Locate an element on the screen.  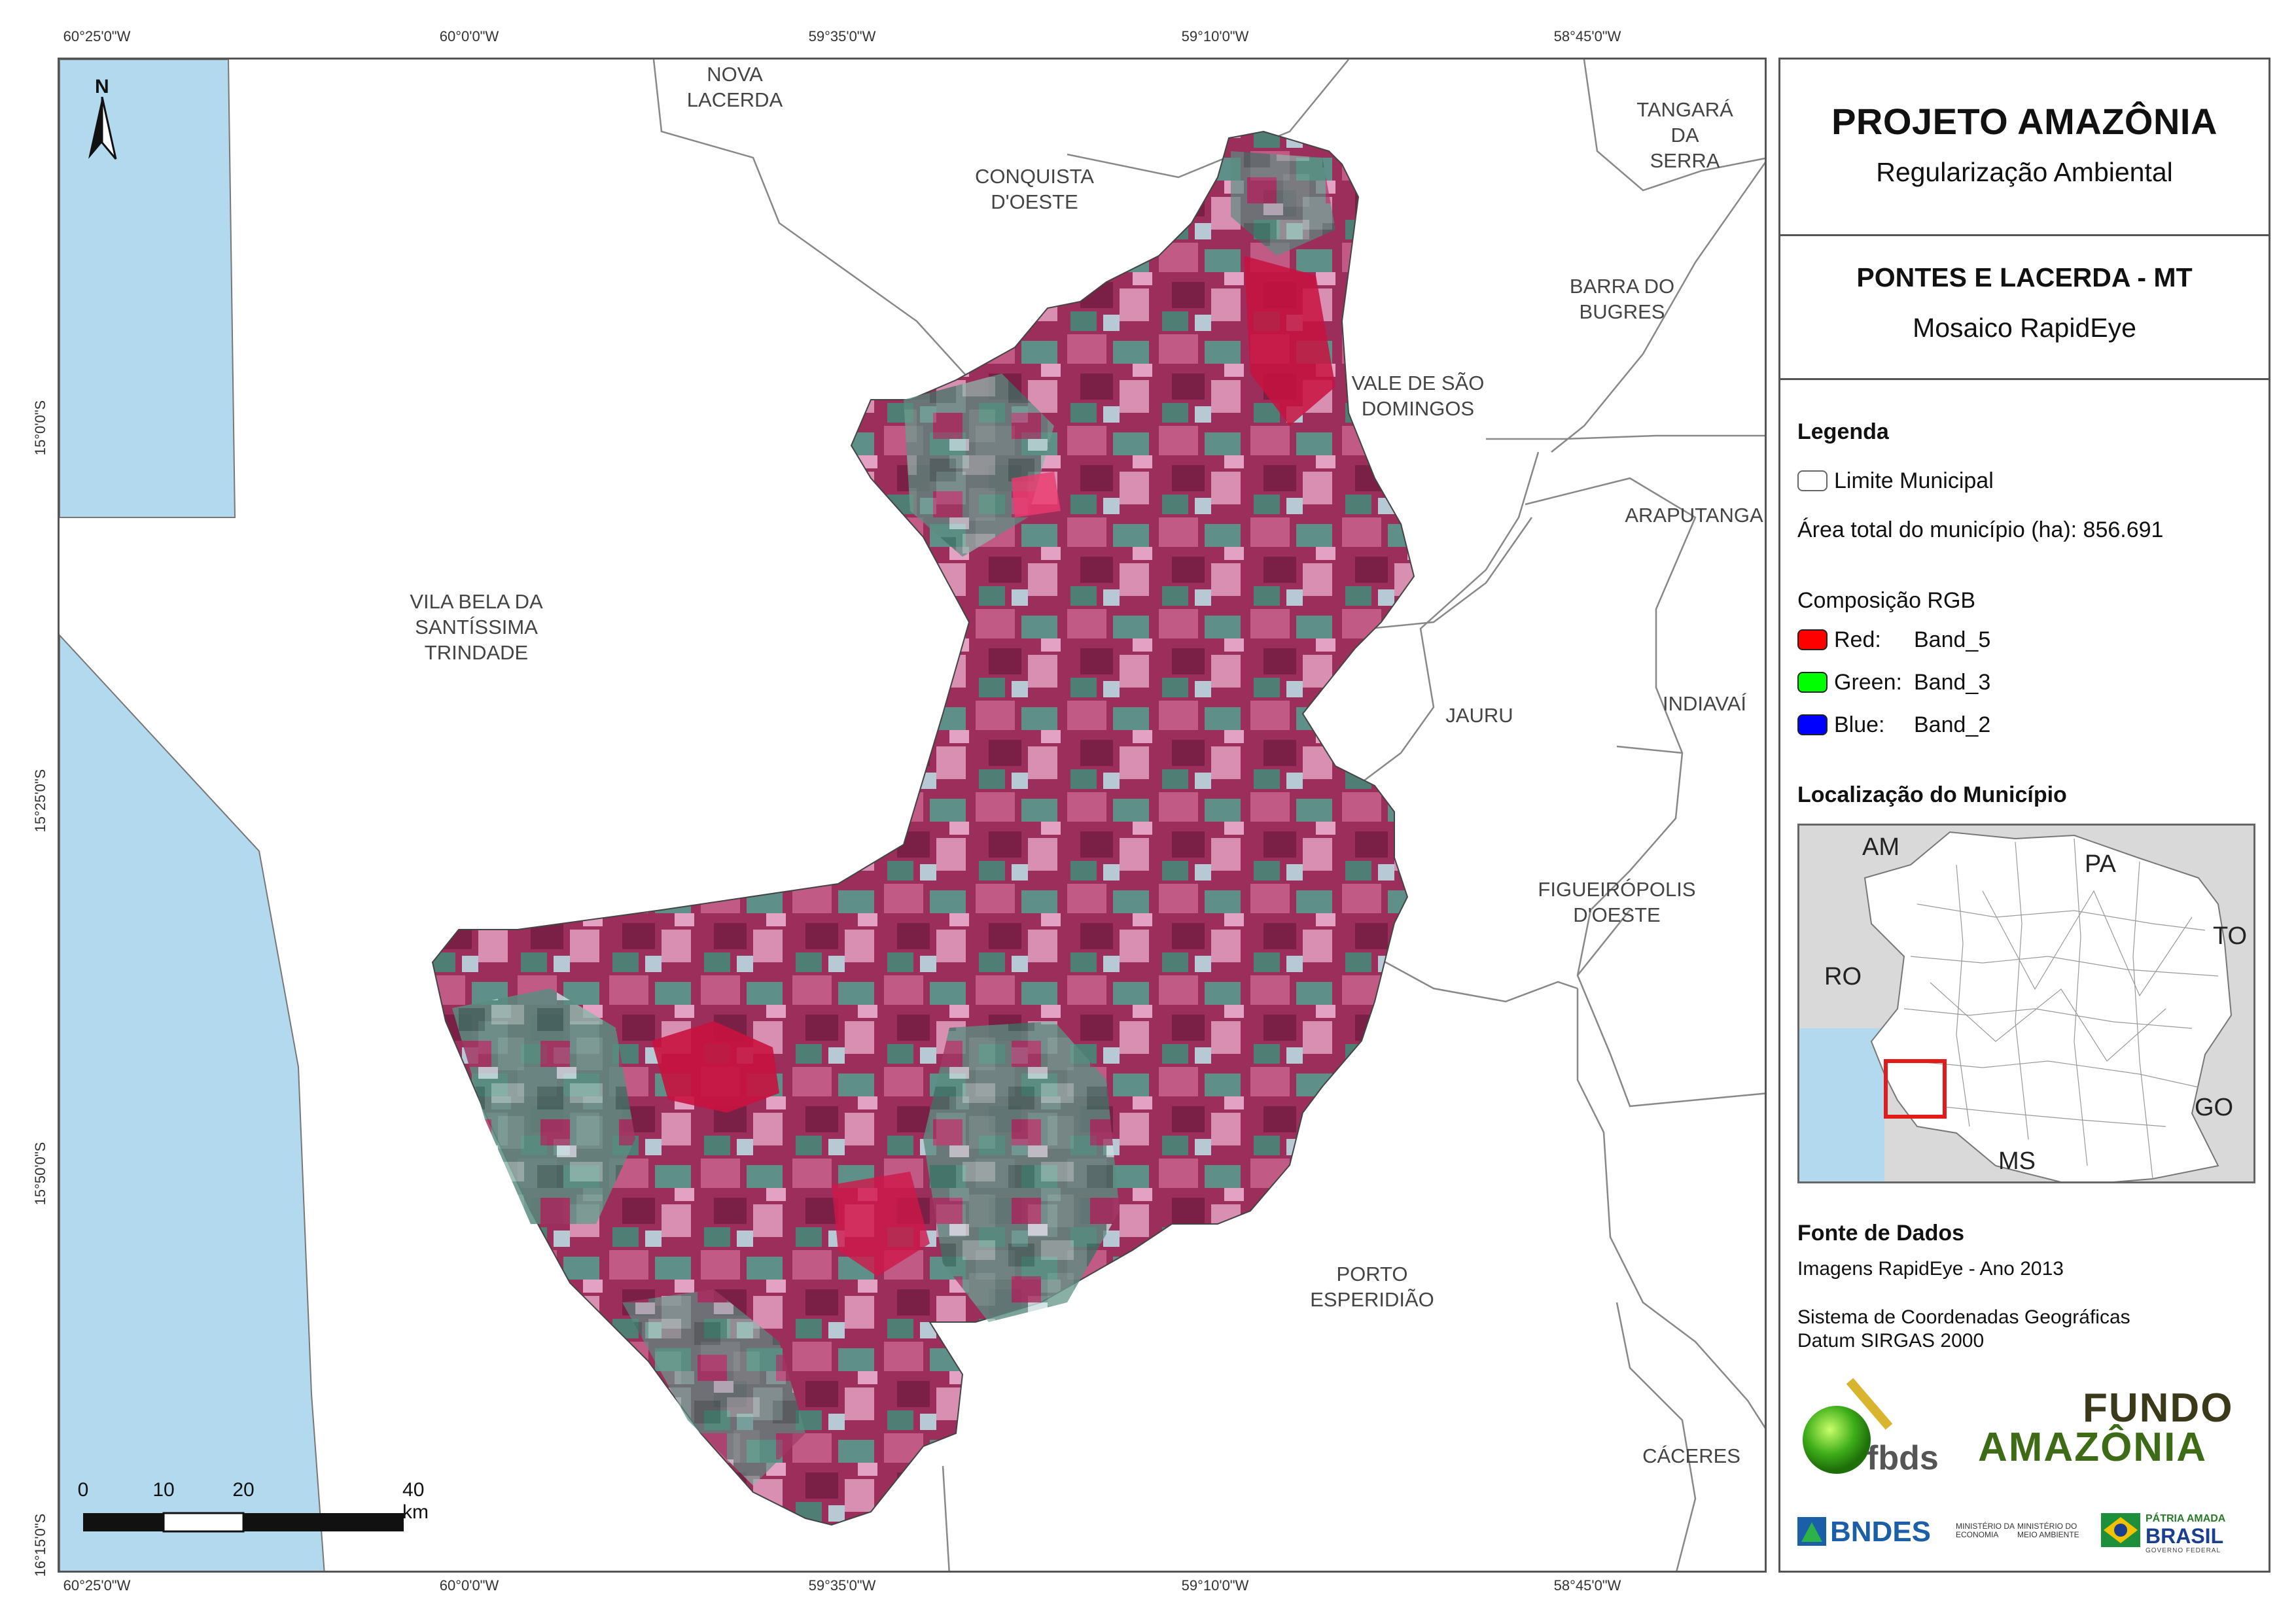
band-channel: Blue: is located at coordinates (1860, 725).